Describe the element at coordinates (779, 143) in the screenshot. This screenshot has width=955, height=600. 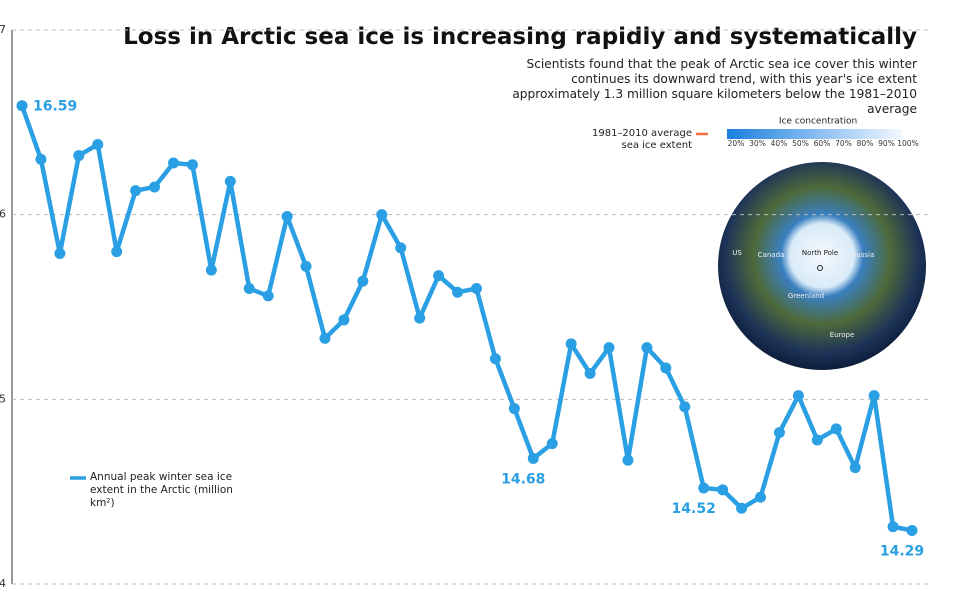
I see `ice-scale-label: 40%` at that location.